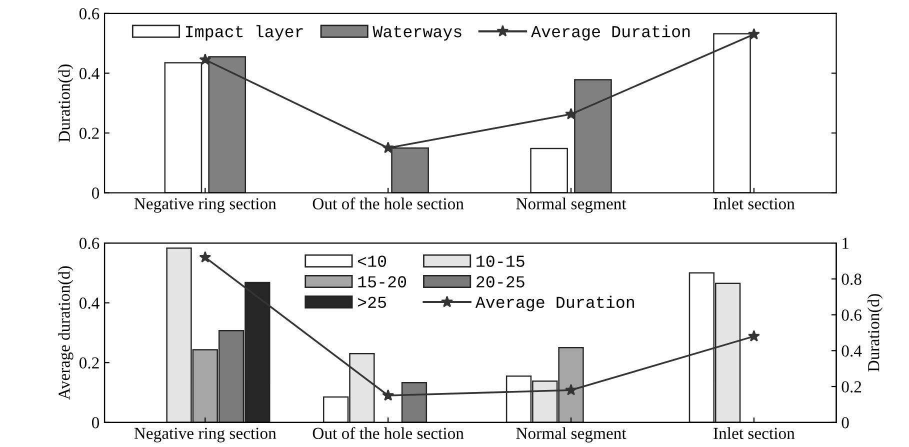 This screenshot has height=447, width=909. Describe the element at coordinates (417, 33) in the screenshot. I see `legend-label: Waterways` at that location.